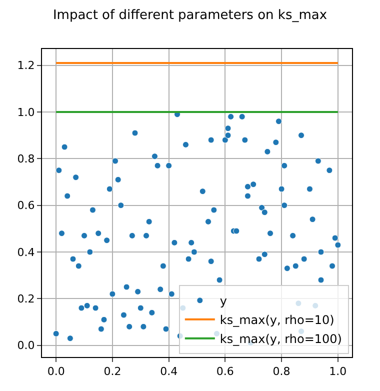 Image resolution: width=380 pixels, height=391 pixels. Describe the element at coordinates (277, 320) in the screenshot. I see `legend-label: ks_max(y, rho=10)` at that location.